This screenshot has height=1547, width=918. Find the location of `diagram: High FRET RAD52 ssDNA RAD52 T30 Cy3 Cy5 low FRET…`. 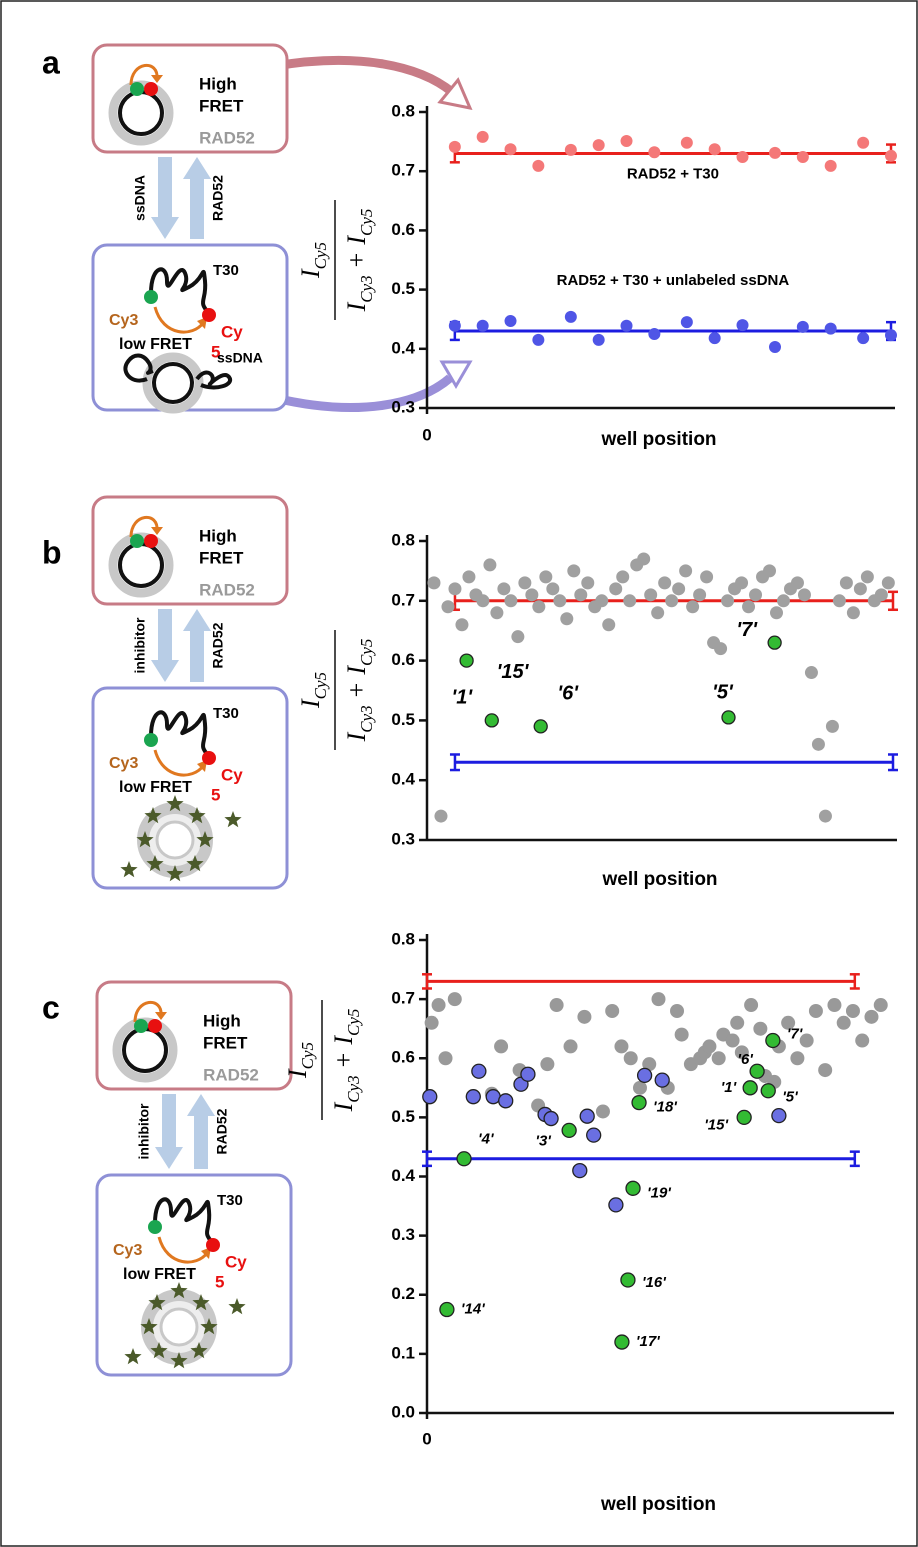

diagram: High FRET RAD52 ssDNA RAD52 T30 Cy3 Cy5 low FRET… is located at coordinates (190, 228).